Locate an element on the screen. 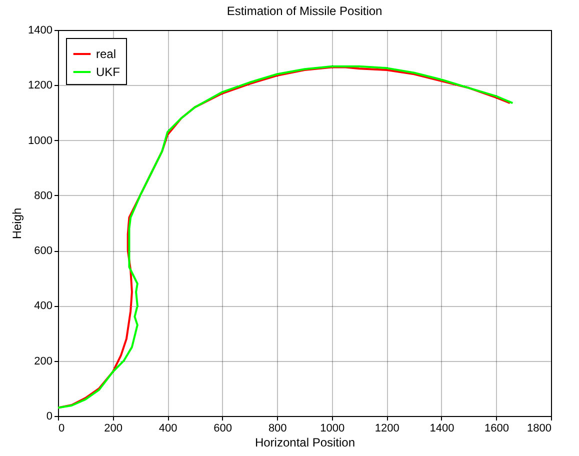 The image size is (579, 456). y-tick-label: 0 is located at coordinates (49, 416).